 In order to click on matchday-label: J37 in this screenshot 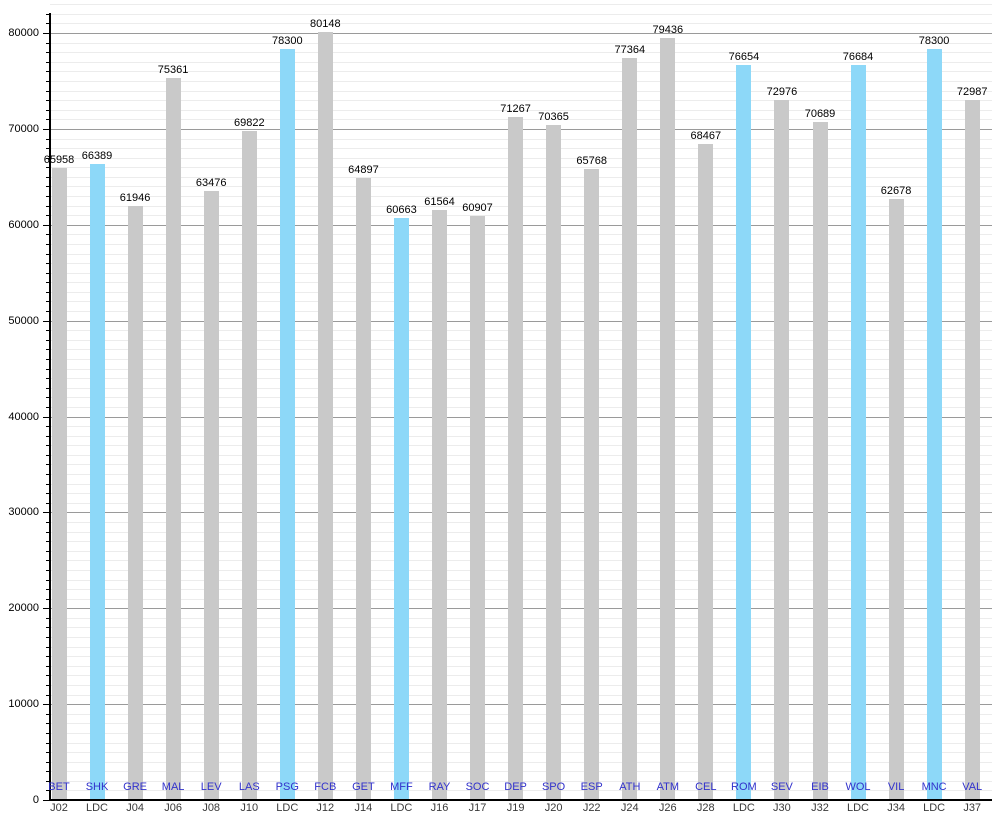, I will do `click(972, 808)`.